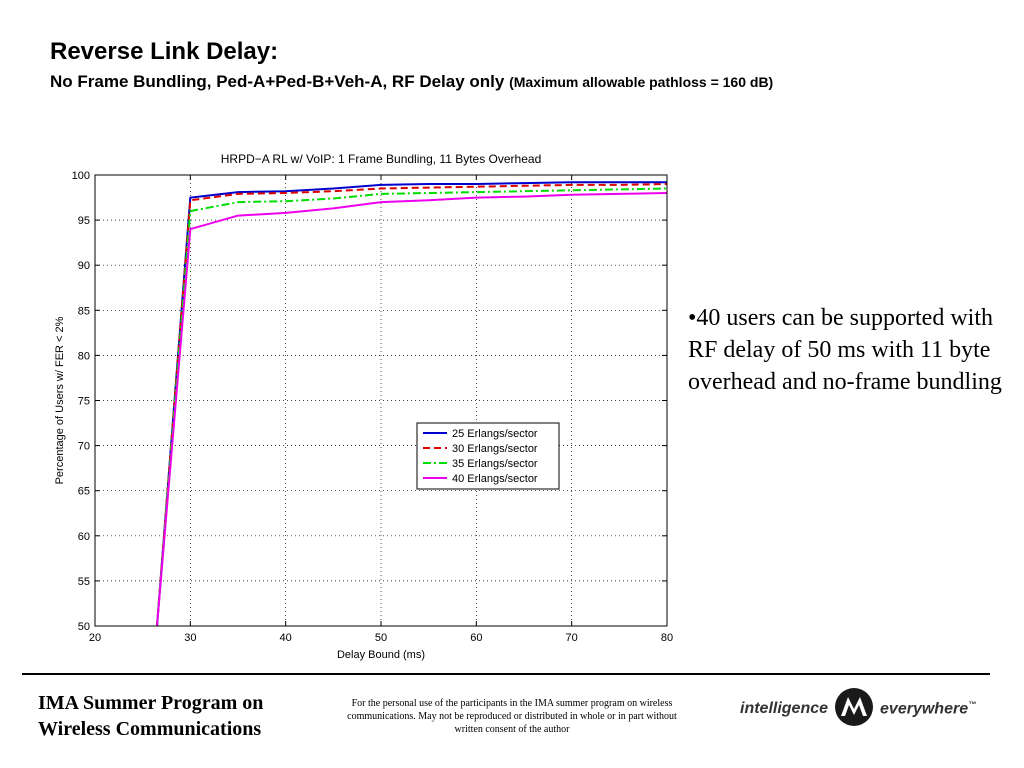  I want to click on x-axis-label: Delay Bound (ms), so click(381, 655).